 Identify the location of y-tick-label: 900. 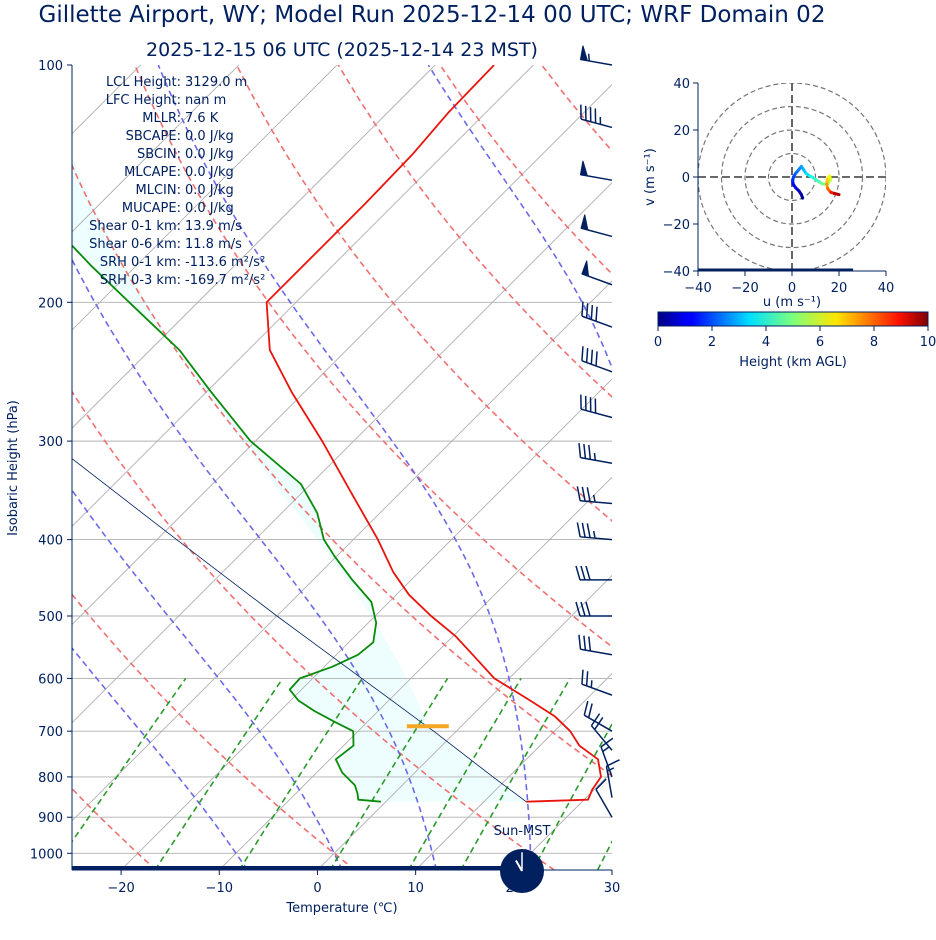
(50, 818).